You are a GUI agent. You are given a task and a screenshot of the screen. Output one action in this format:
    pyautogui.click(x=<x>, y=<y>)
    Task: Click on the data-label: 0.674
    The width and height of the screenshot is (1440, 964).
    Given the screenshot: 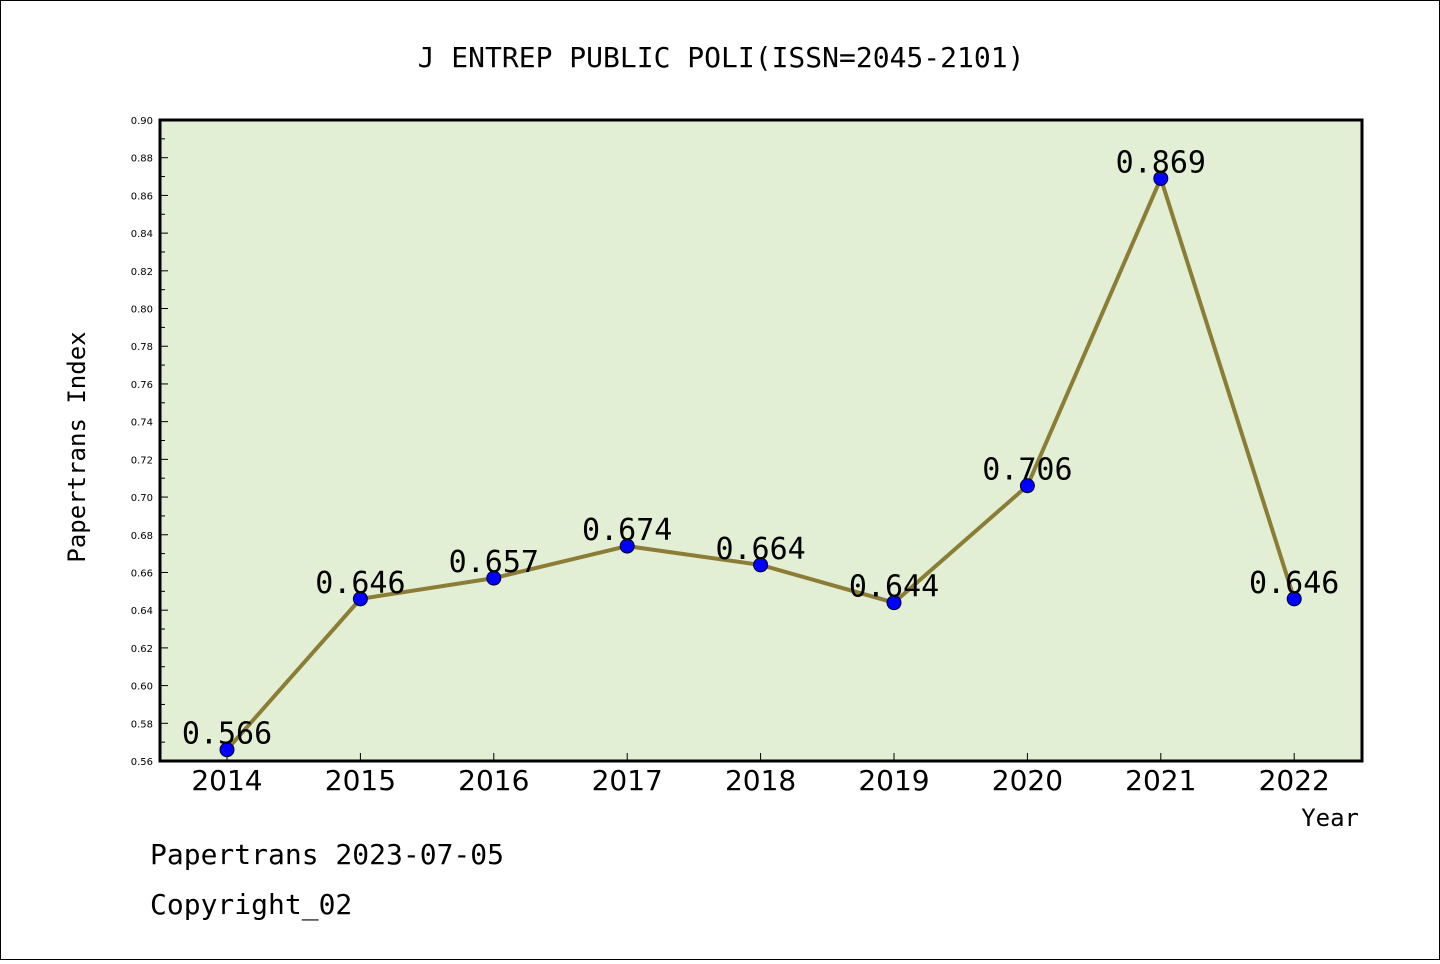 What is the action you would take?
    pyautogui.click(x=627, y=530)
    